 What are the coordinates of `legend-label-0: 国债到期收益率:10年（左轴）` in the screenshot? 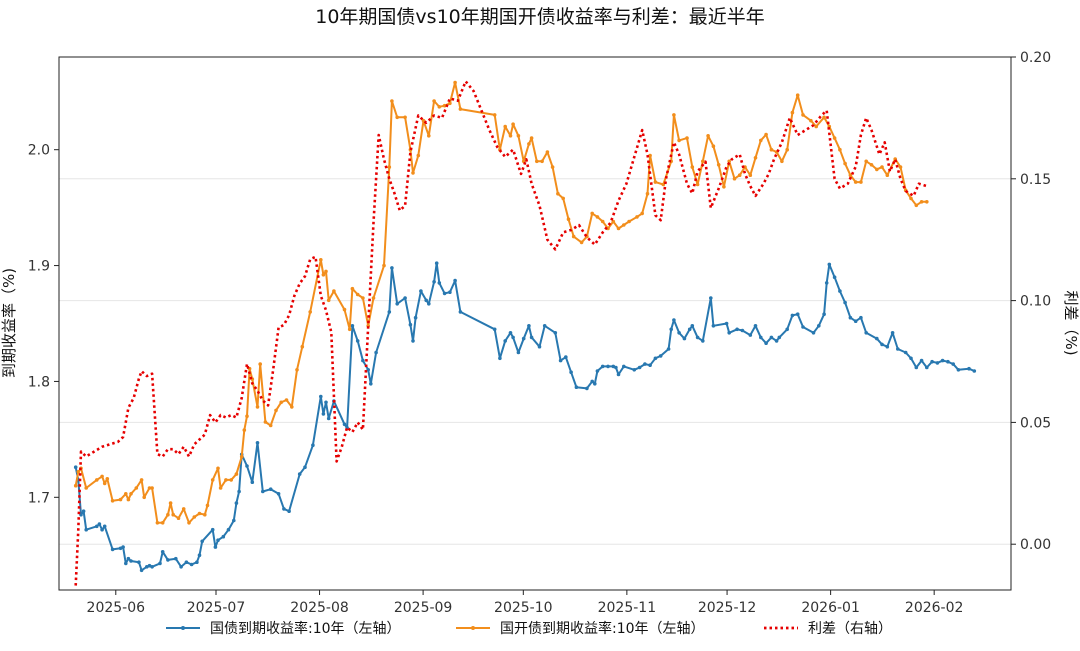 It's located at (305, 628).